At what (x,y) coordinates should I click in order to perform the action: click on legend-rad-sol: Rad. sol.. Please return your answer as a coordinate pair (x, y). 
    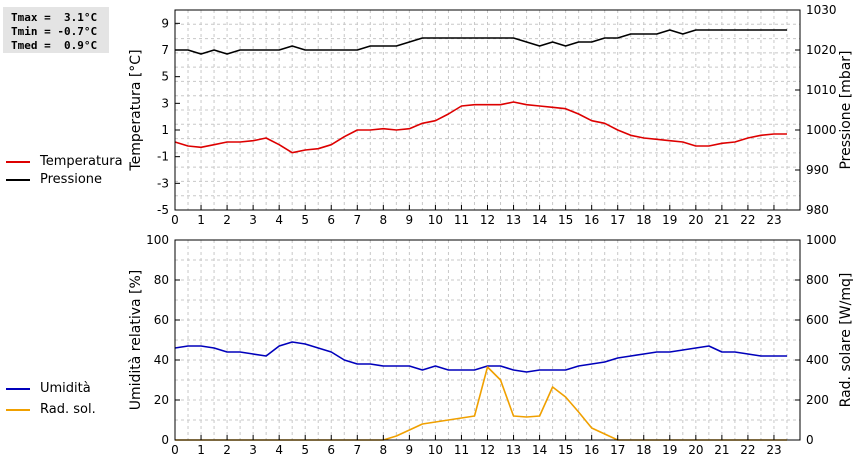
    Looking at the image, I should click on (51, 409).